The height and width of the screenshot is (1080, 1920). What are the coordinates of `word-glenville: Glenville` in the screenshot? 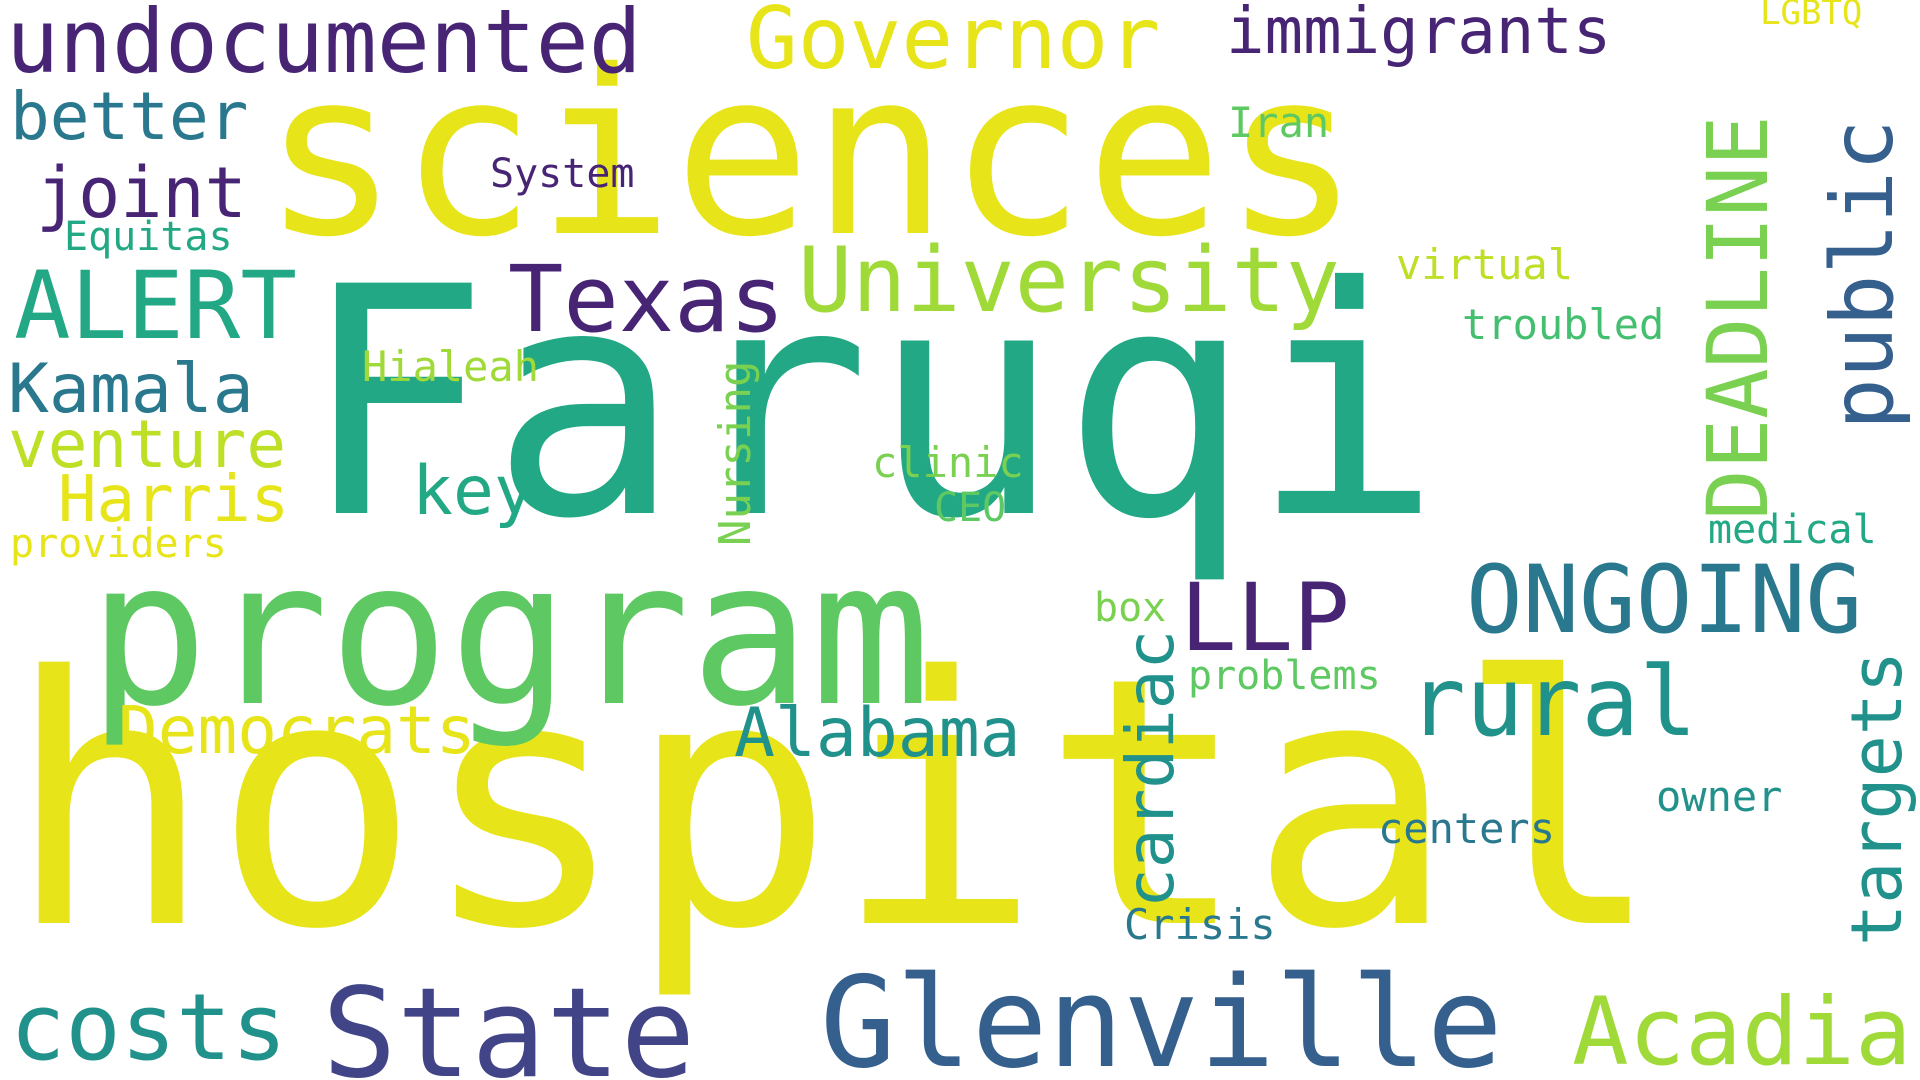 It's located at (1161, 1014).